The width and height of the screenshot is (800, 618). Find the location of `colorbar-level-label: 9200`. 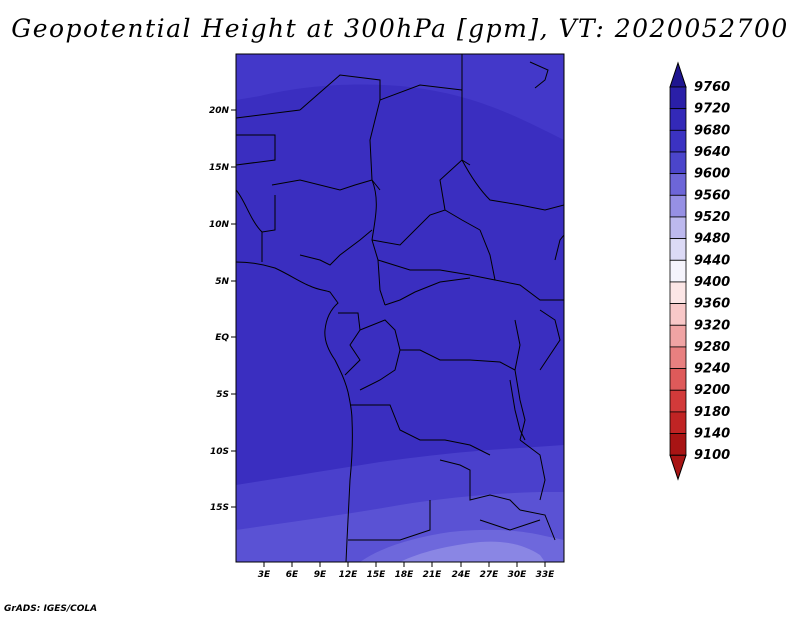

colorbar-level-label: 9200 is located at coordinates (712, 390).